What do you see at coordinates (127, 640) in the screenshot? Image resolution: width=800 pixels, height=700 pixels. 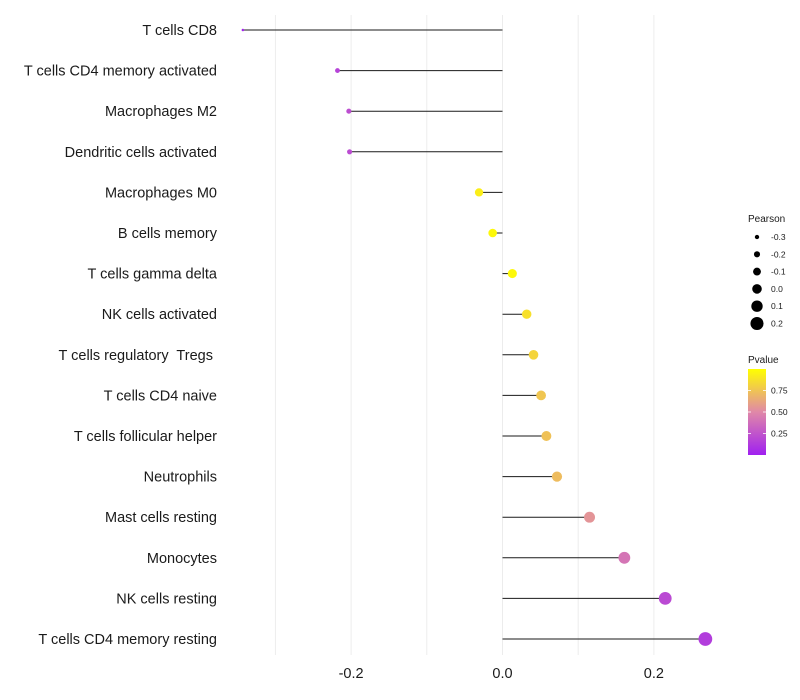 I see `y-tick-label: T cells CD4 memory resting` at bounding box center [127, 640].